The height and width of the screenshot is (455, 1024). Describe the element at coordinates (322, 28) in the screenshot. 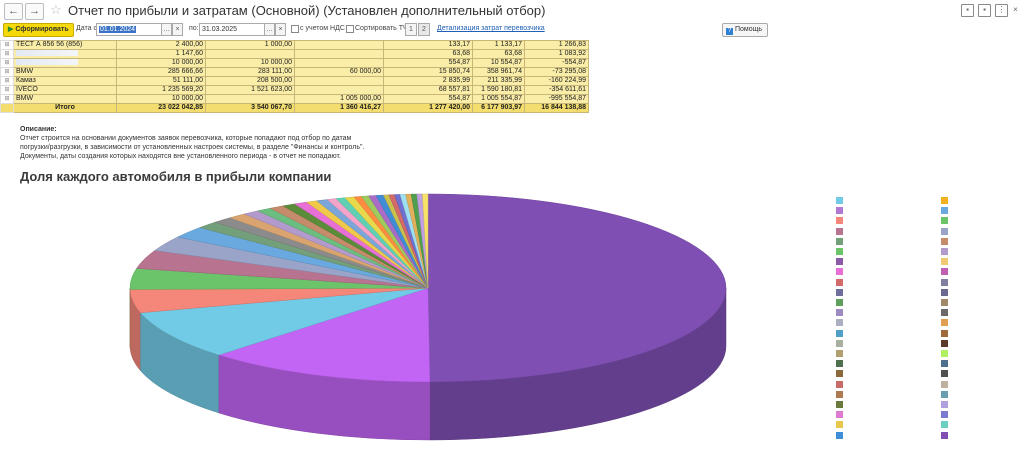

I see `vat-label: с учетом НДС` at that location.